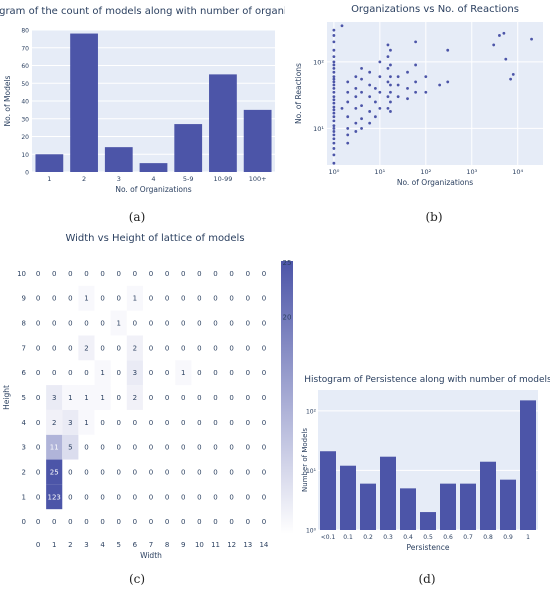 The height and width of the screenshot is (589, 550). I want to click on chart-d-ytick-label: 10⁰, so click(311, 531).